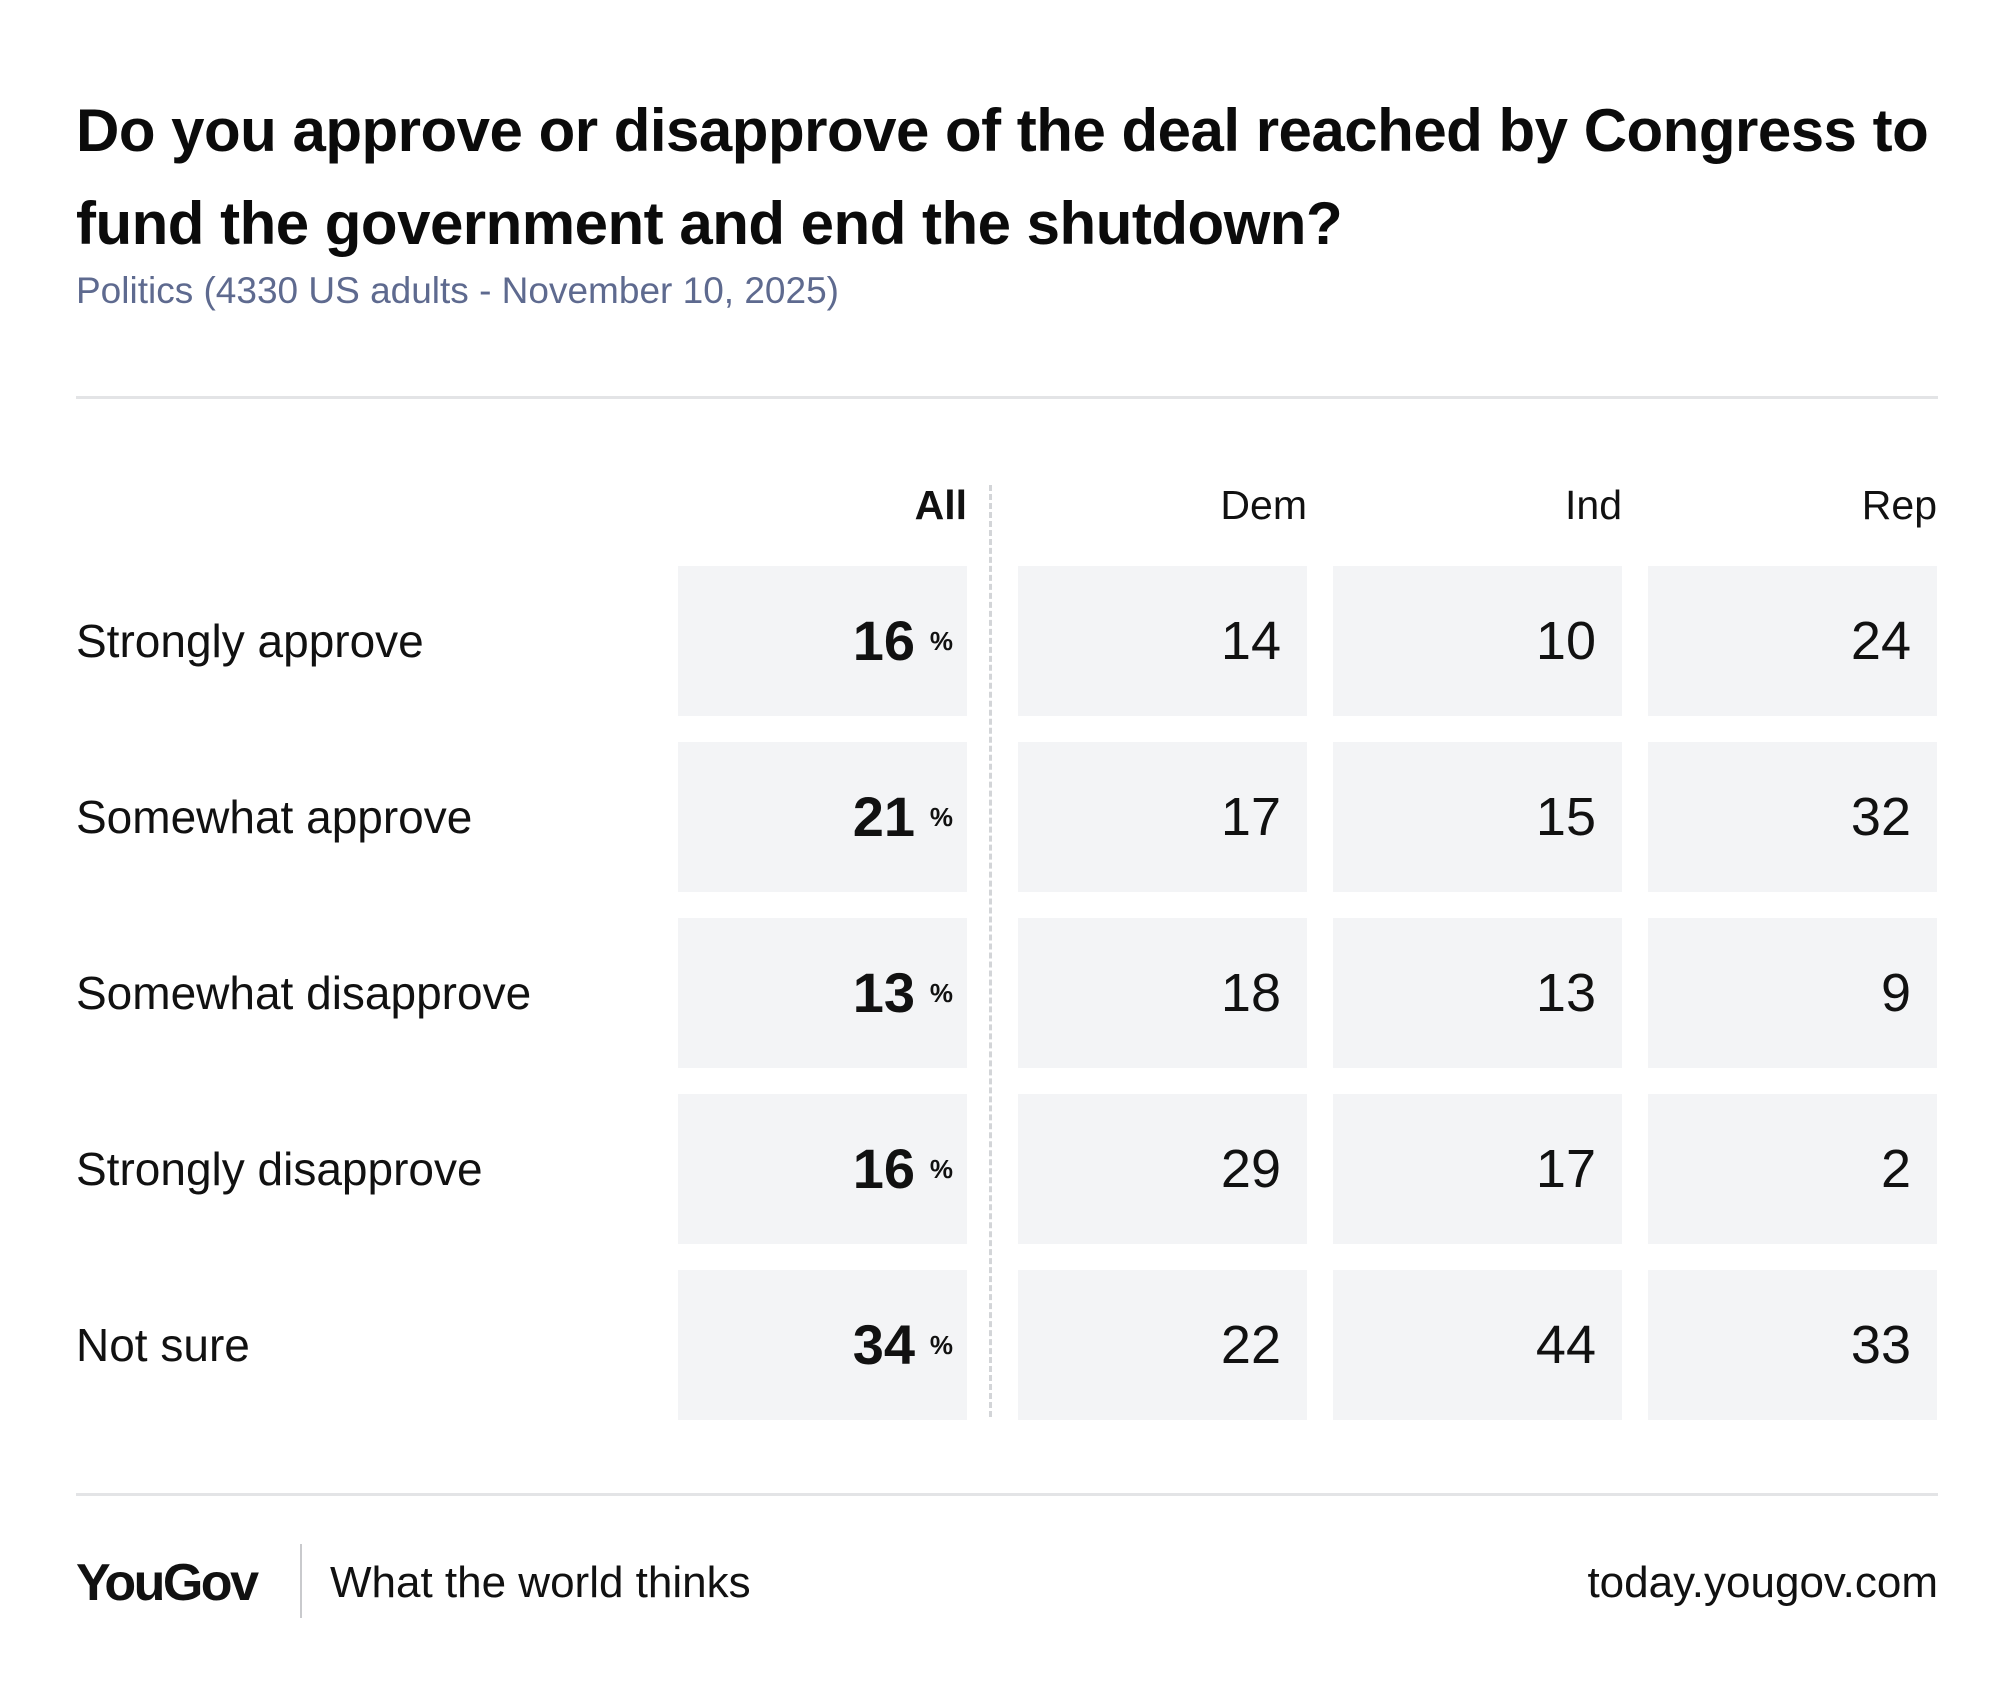 This screenshot has height=1687, width=2000. Describe the element at coordinates (1477, 641) in the screenshot. I see `value-cell-ind: 10` at that location.